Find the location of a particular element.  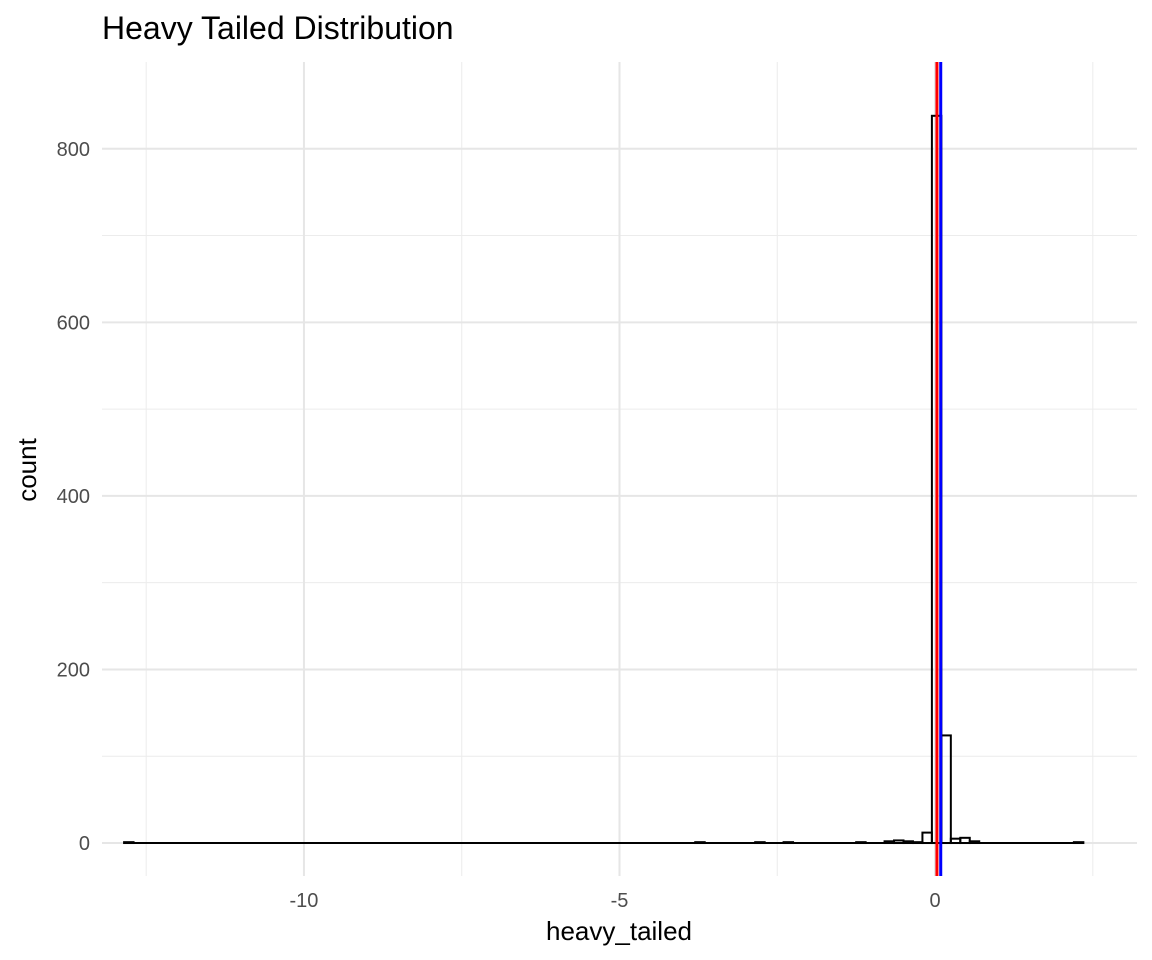

y-tick-label: 800 is located at coordinates (73, 150).